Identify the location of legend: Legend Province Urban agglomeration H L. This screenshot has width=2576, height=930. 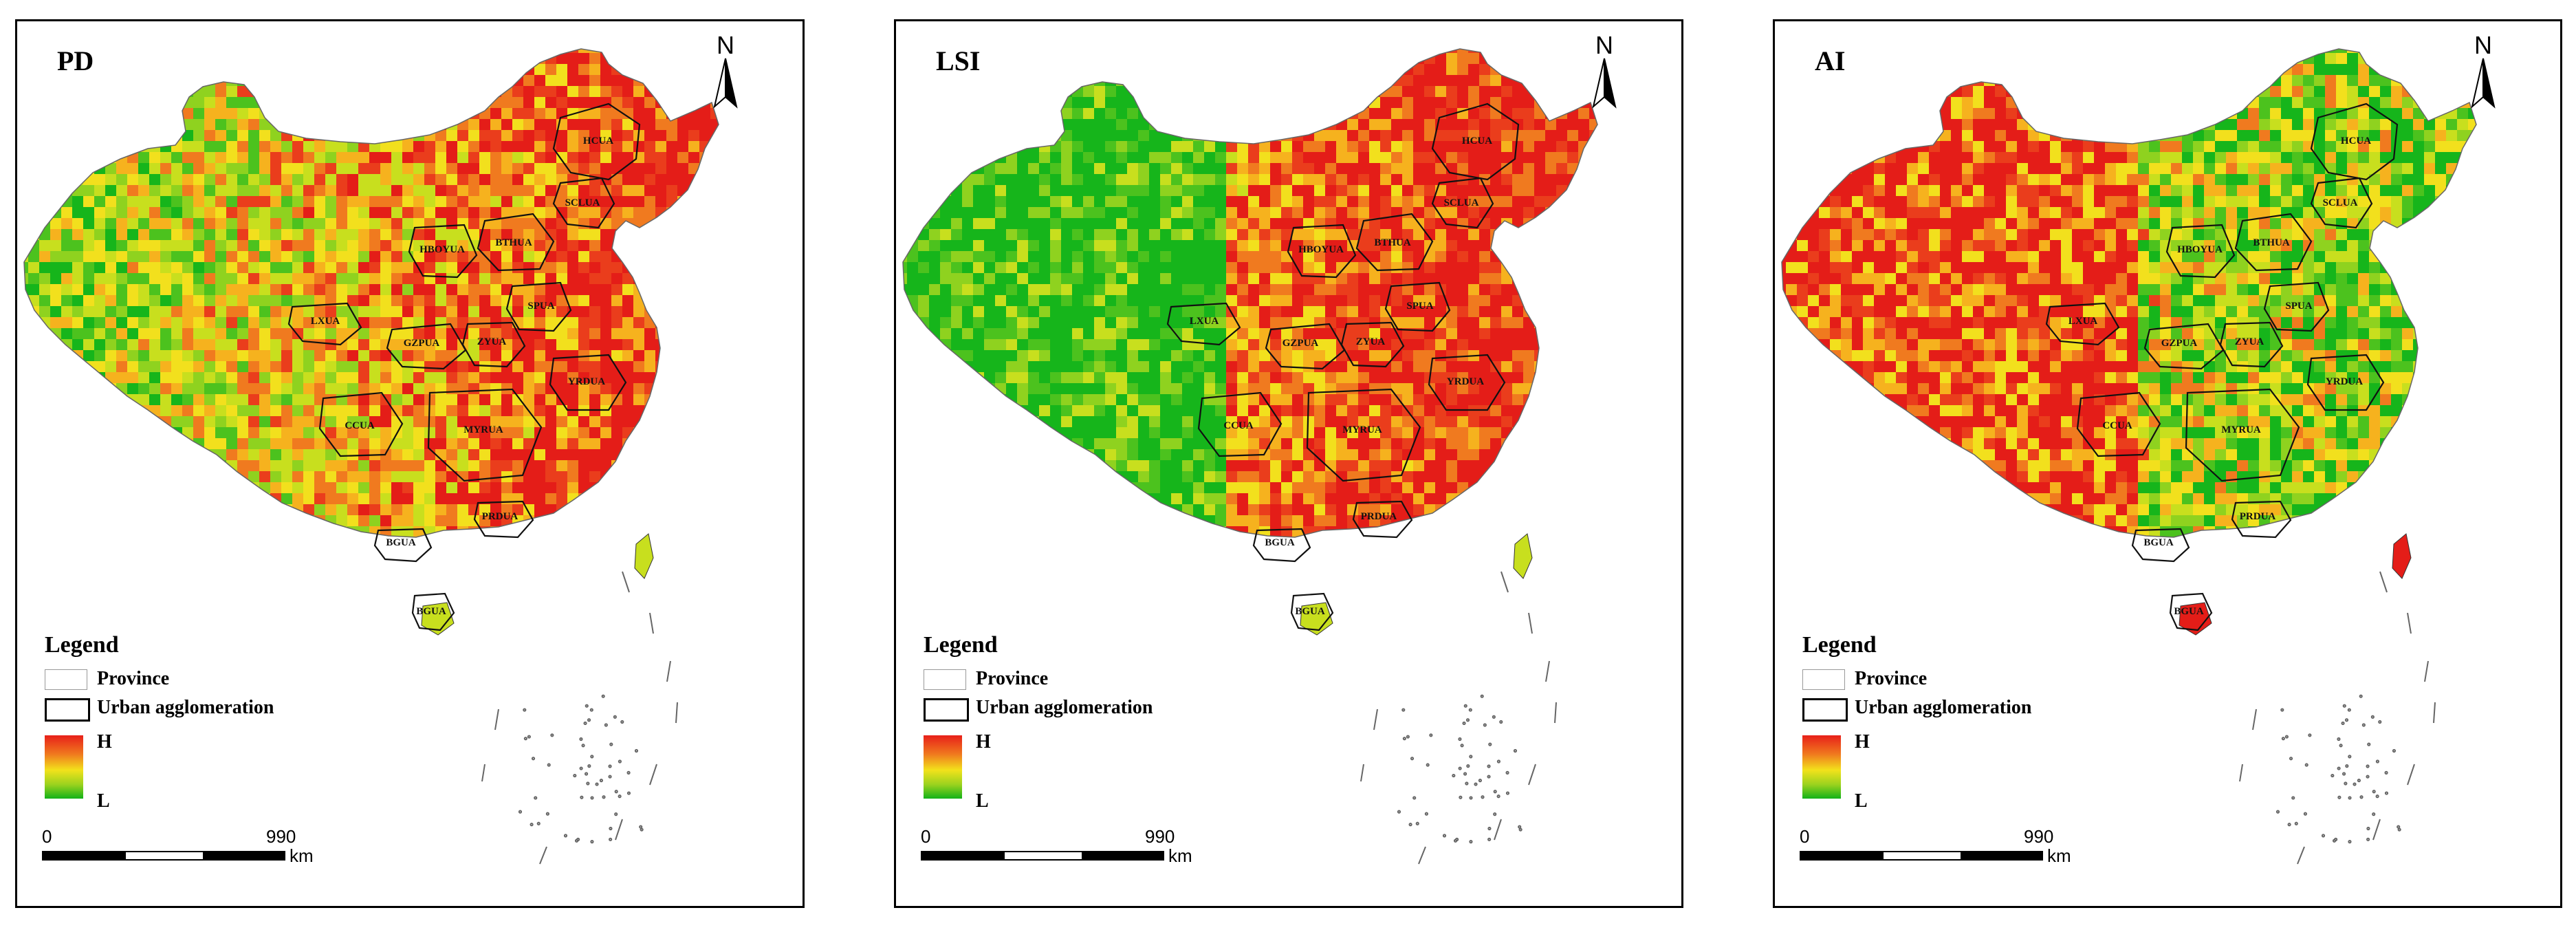
(1981, 722).